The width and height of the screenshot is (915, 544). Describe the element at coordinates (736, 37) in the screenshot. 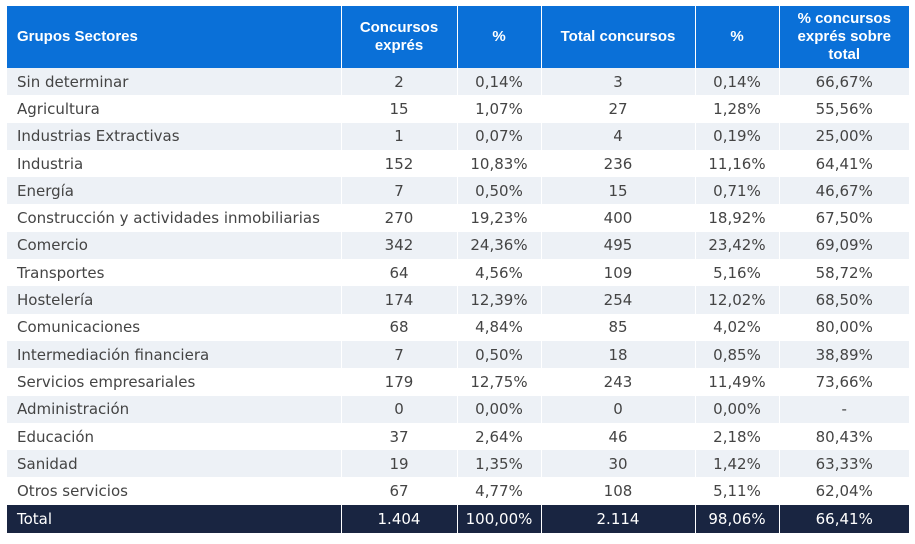

I see `header-percent-total: %` at that location.